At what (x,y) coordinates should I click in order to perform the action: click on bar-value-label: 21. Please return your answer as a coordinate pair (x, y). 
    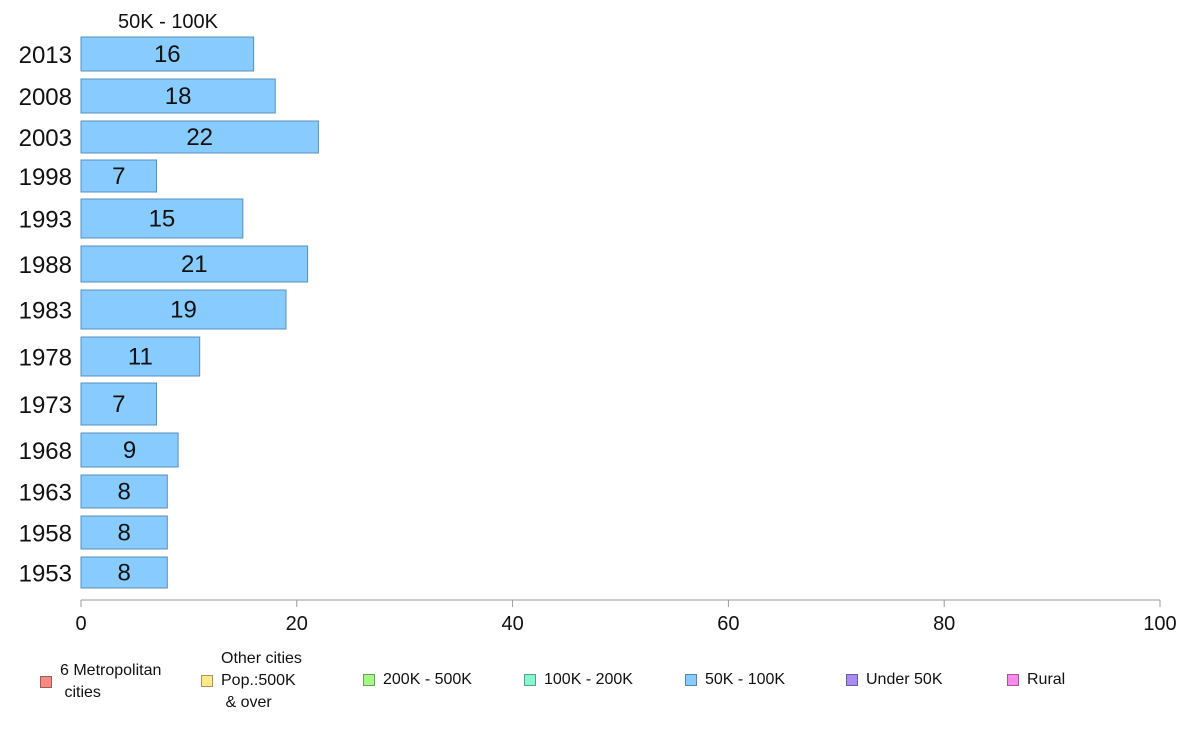
    Looking at the image, I should click on (194, 264).